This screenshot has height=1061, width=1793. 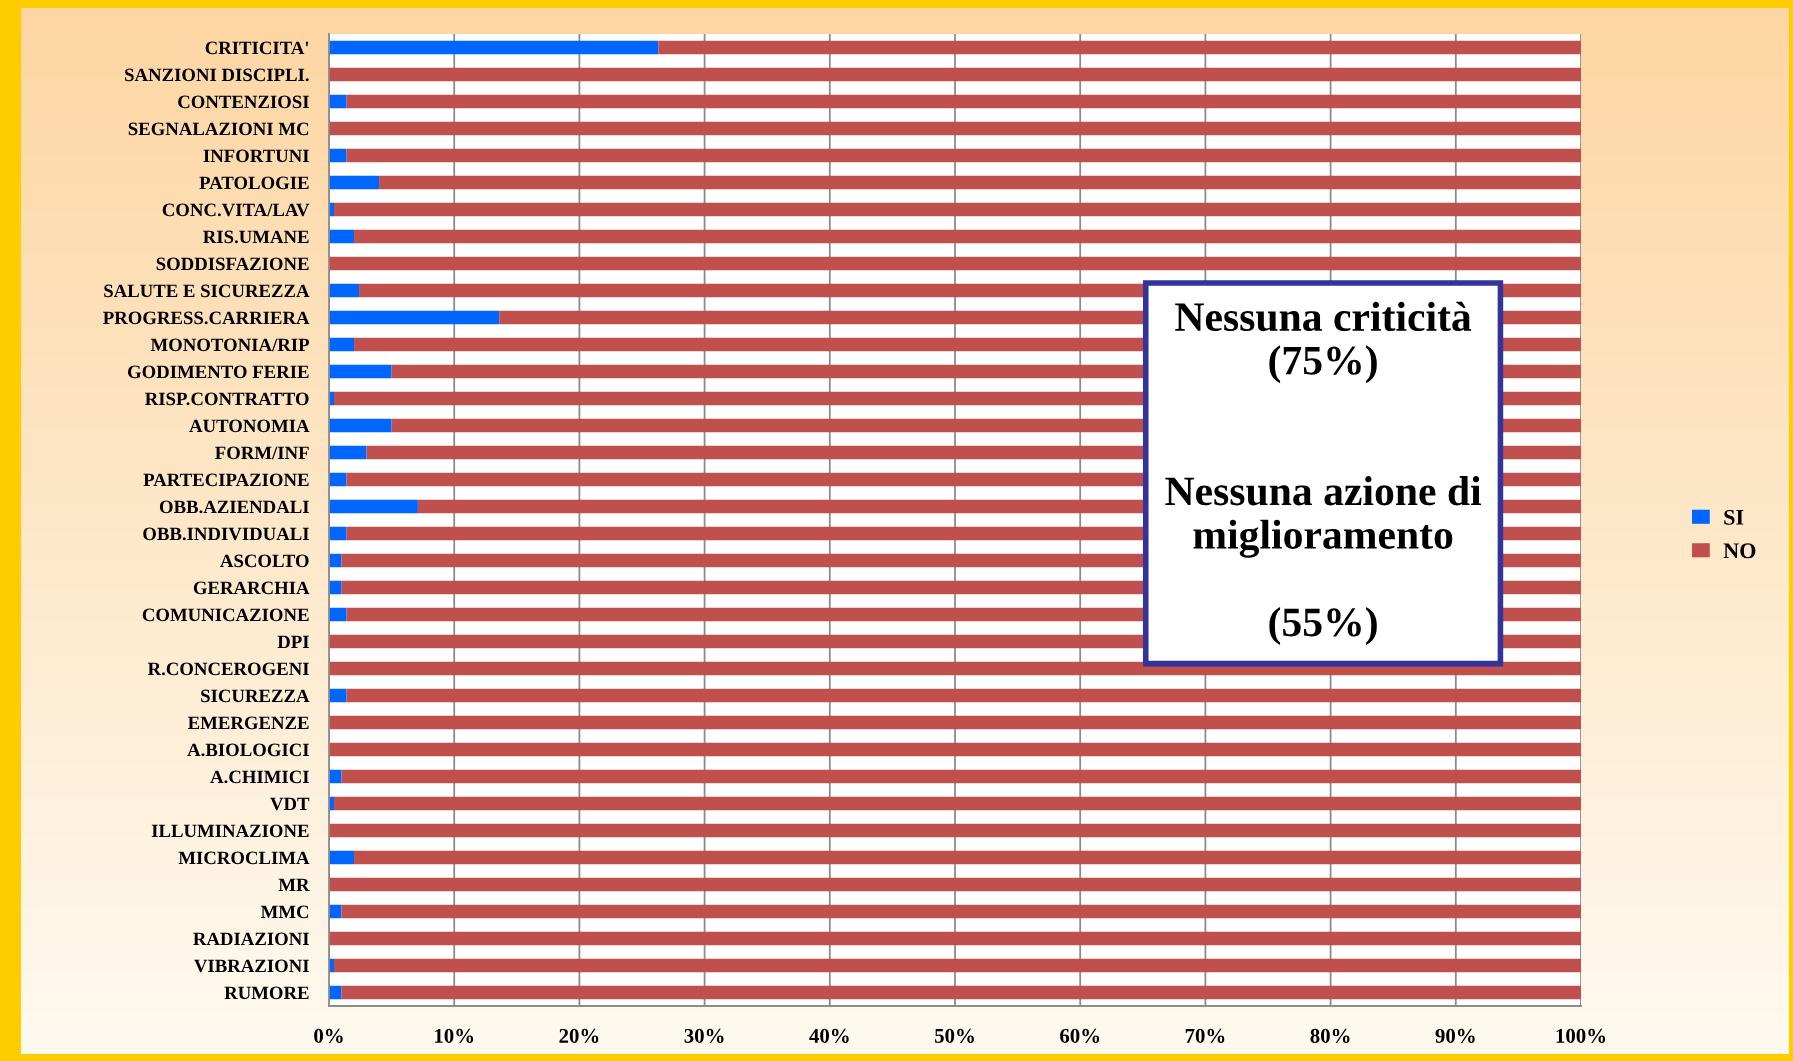 What do you see at coordinates (254, 183) in the screenshot?
I see `y-tick-label: PATOLOGIE` at bounding box center [254, 183].